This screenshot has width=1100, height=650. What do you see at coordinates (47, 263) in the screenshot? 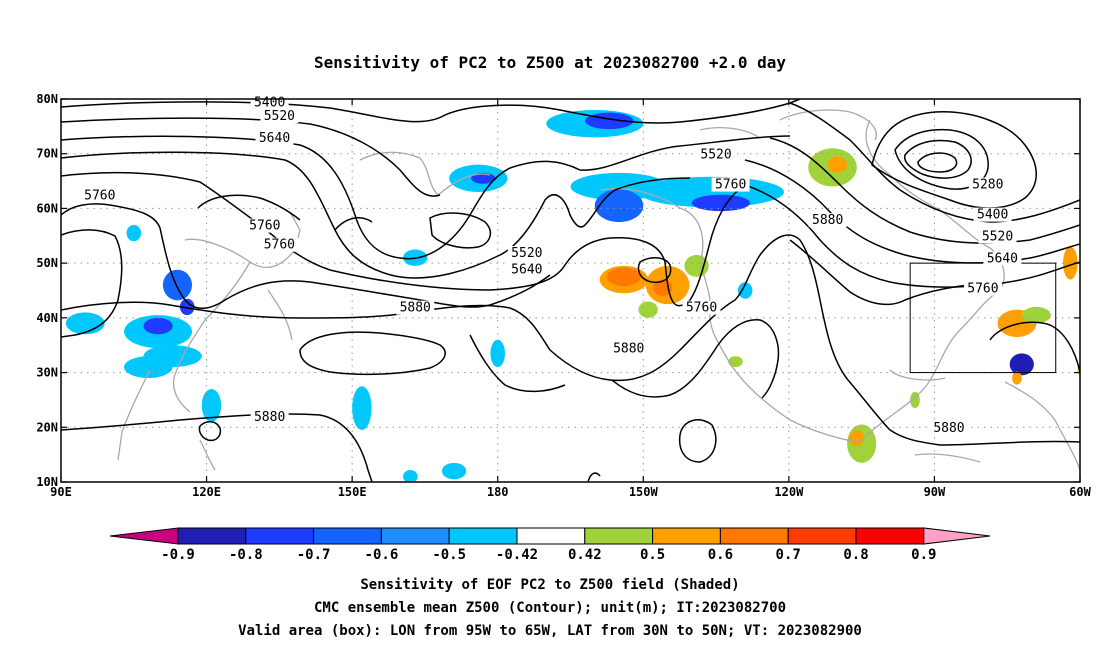
I see `y-tick-label: 50N` at bounding box center [47, 263].